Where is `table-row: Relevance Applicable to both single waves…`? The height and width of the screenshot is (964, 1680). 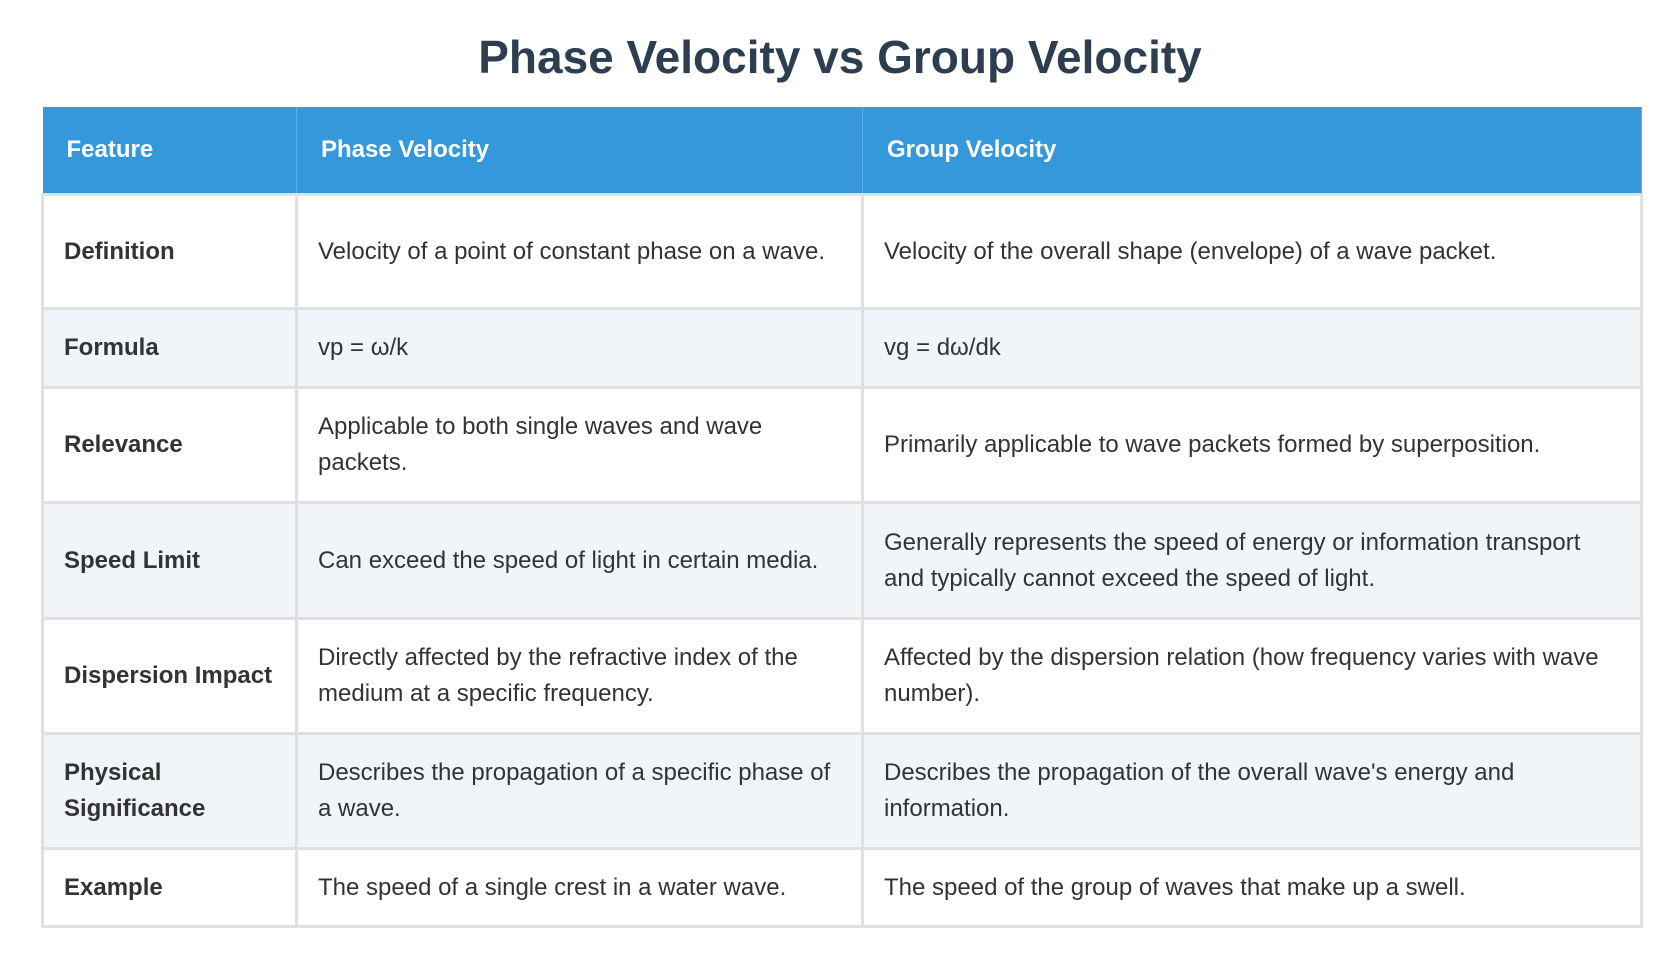 table-row: Relevance Applicable to both single waves… is located at coordinates (842, 445).